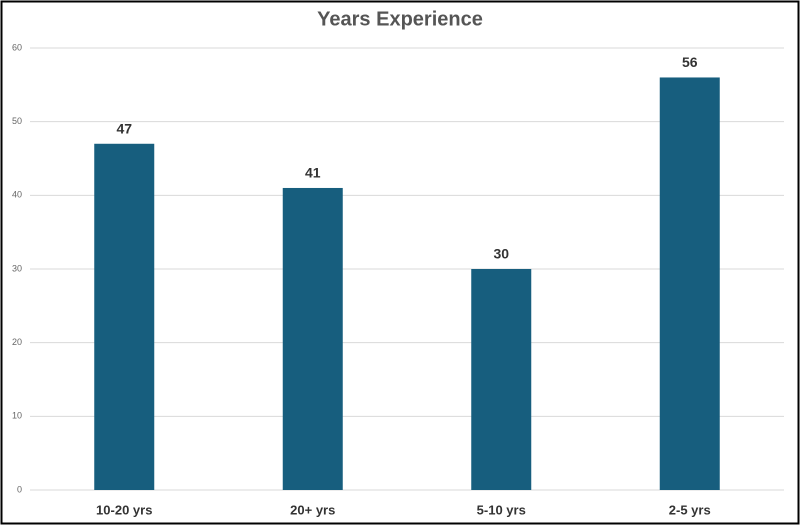 The width and height of the screenshot is (800, 525). I want to click on data-label: 56, so click(690, 62).